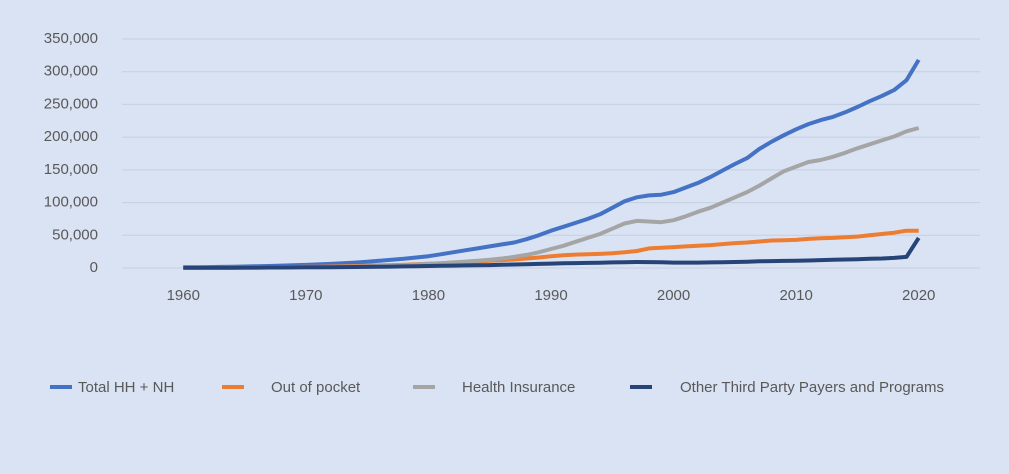  Describe the element at coordinates (71, 71) in the screenshot. I see `y-tick-label: 300,000` at that location.